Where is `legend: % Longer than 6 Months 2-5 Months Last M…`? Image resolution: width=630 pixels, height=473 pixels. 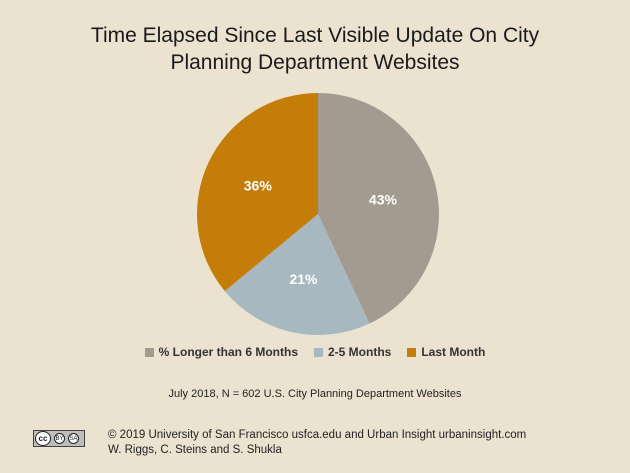 legend: % Longer than 6 Months 2-5 Months Last M… is located at coordinates (315, 352).